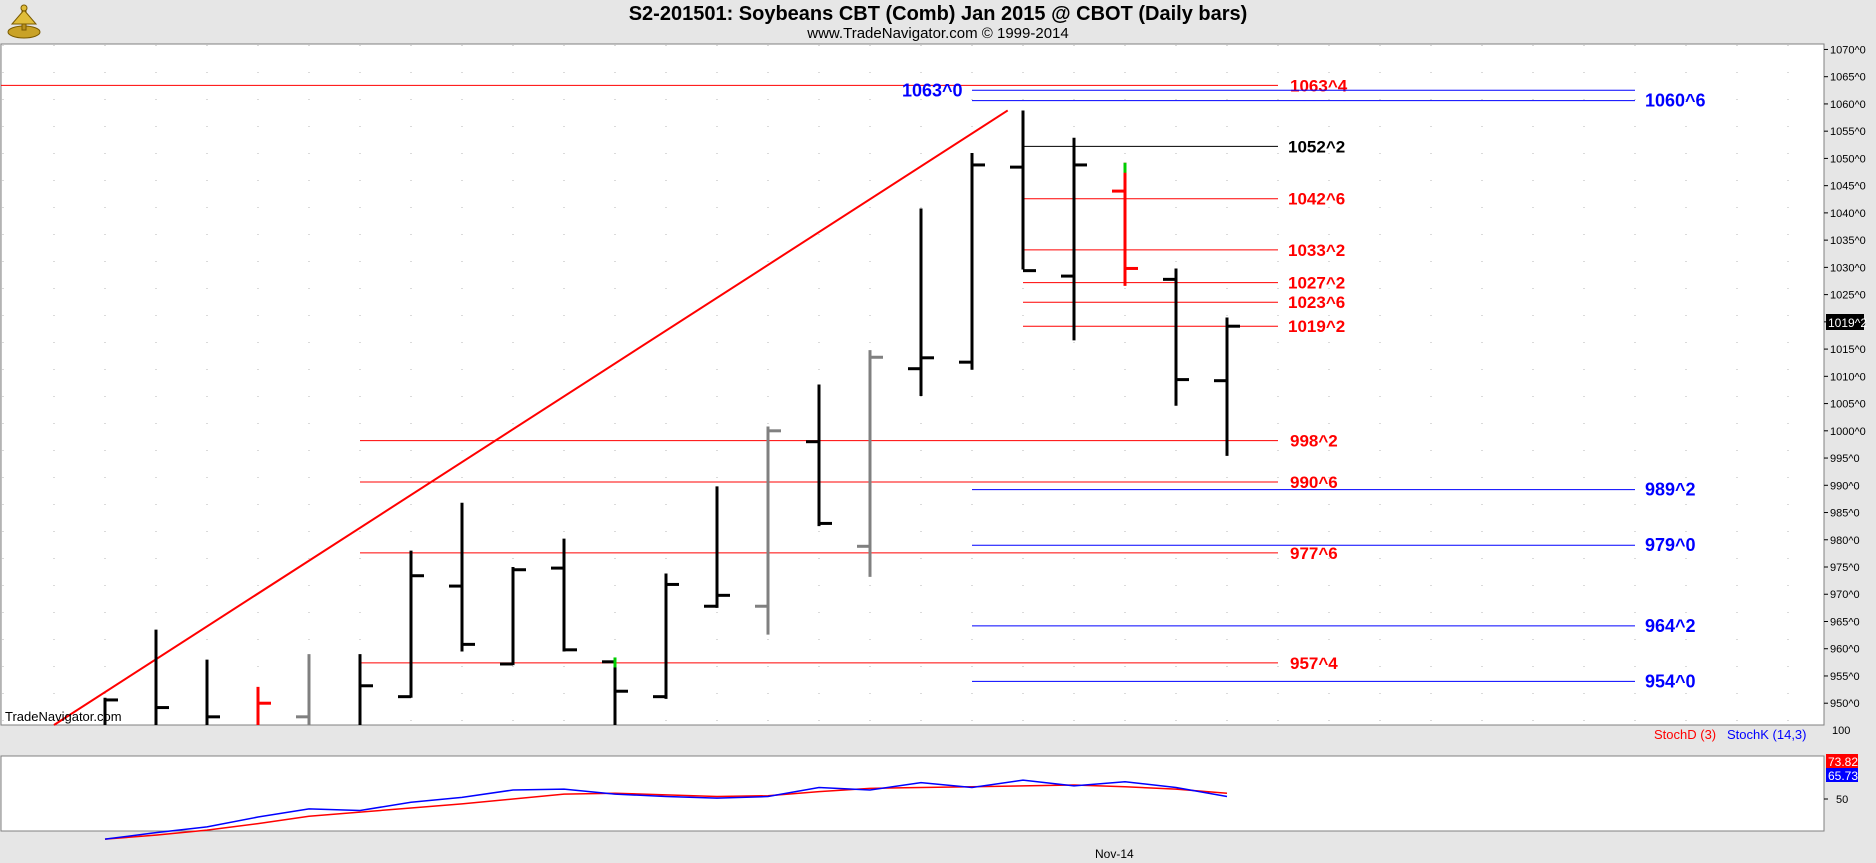  Describe the element at coordinates (1685, 734) in the screenshot. I see `legend-stochd: StochD (3)` at that location.